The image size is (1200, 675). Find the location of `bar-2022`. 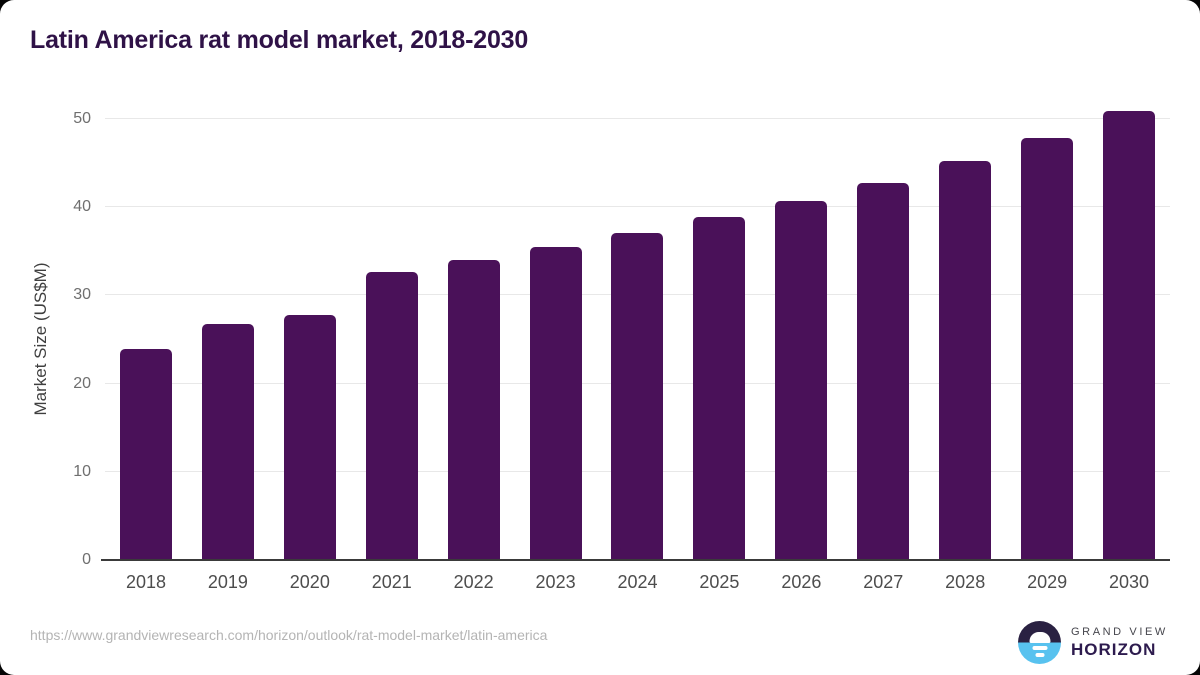

bar-2022 is located at coordinates (473, 410).